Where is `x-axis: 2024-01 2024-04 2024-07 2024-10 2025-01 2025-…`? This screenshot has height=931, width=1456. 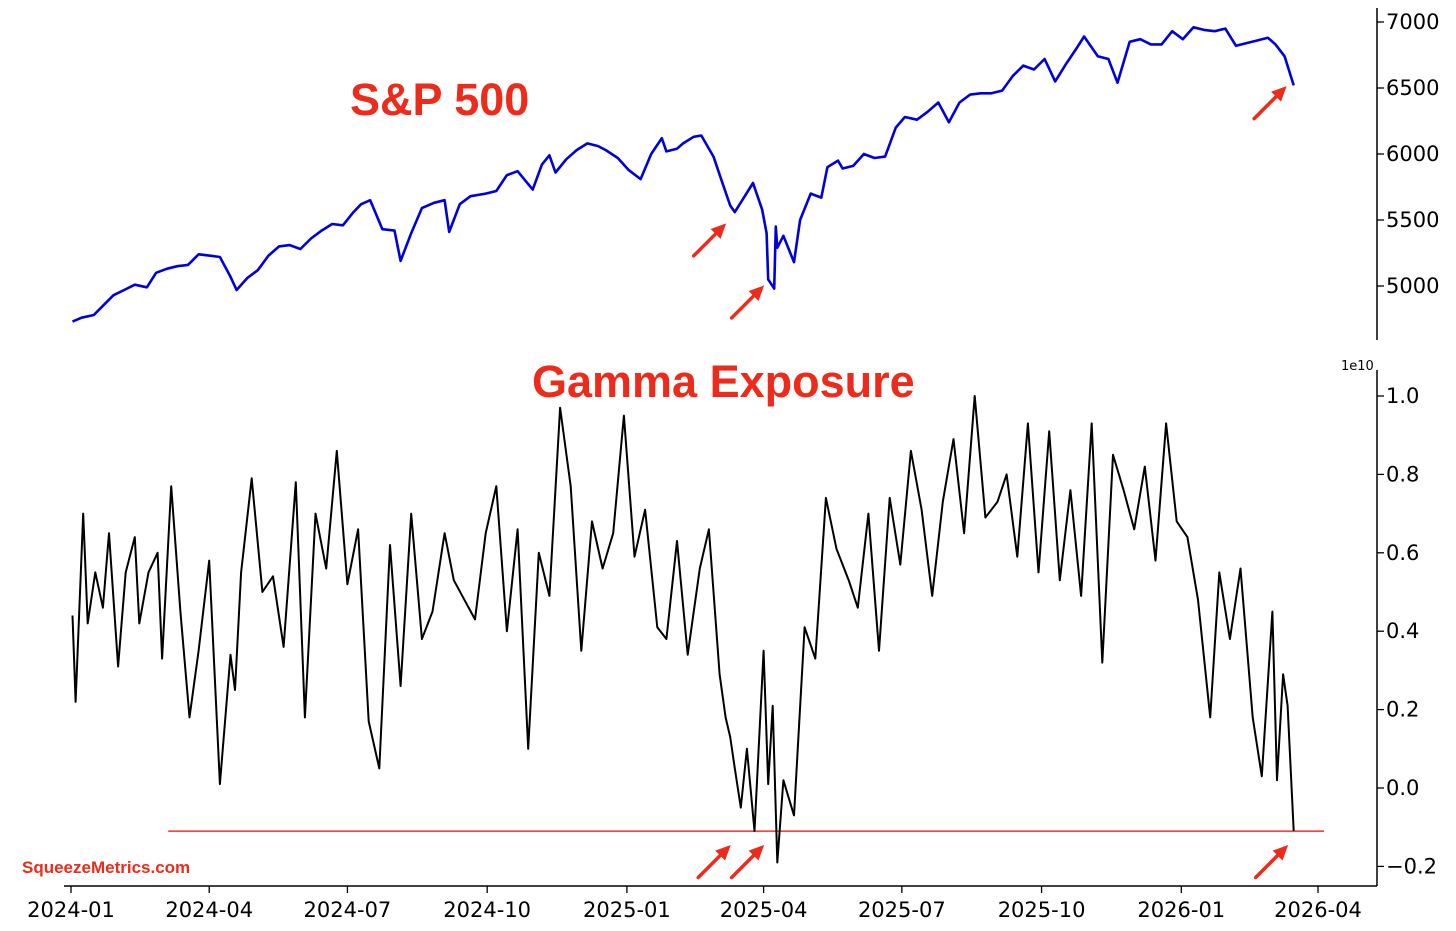 x-axis: 2024-01 2024-04 2024-07 2024-10 2025-01 2025-… is located at coordinates (702, 903).